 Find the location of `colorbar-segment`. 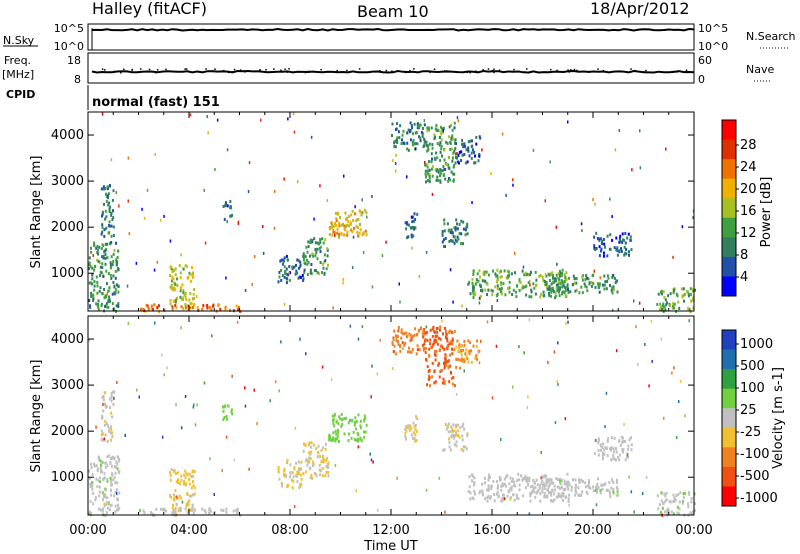

colorbar-segment is located at coordinates (729, 437).